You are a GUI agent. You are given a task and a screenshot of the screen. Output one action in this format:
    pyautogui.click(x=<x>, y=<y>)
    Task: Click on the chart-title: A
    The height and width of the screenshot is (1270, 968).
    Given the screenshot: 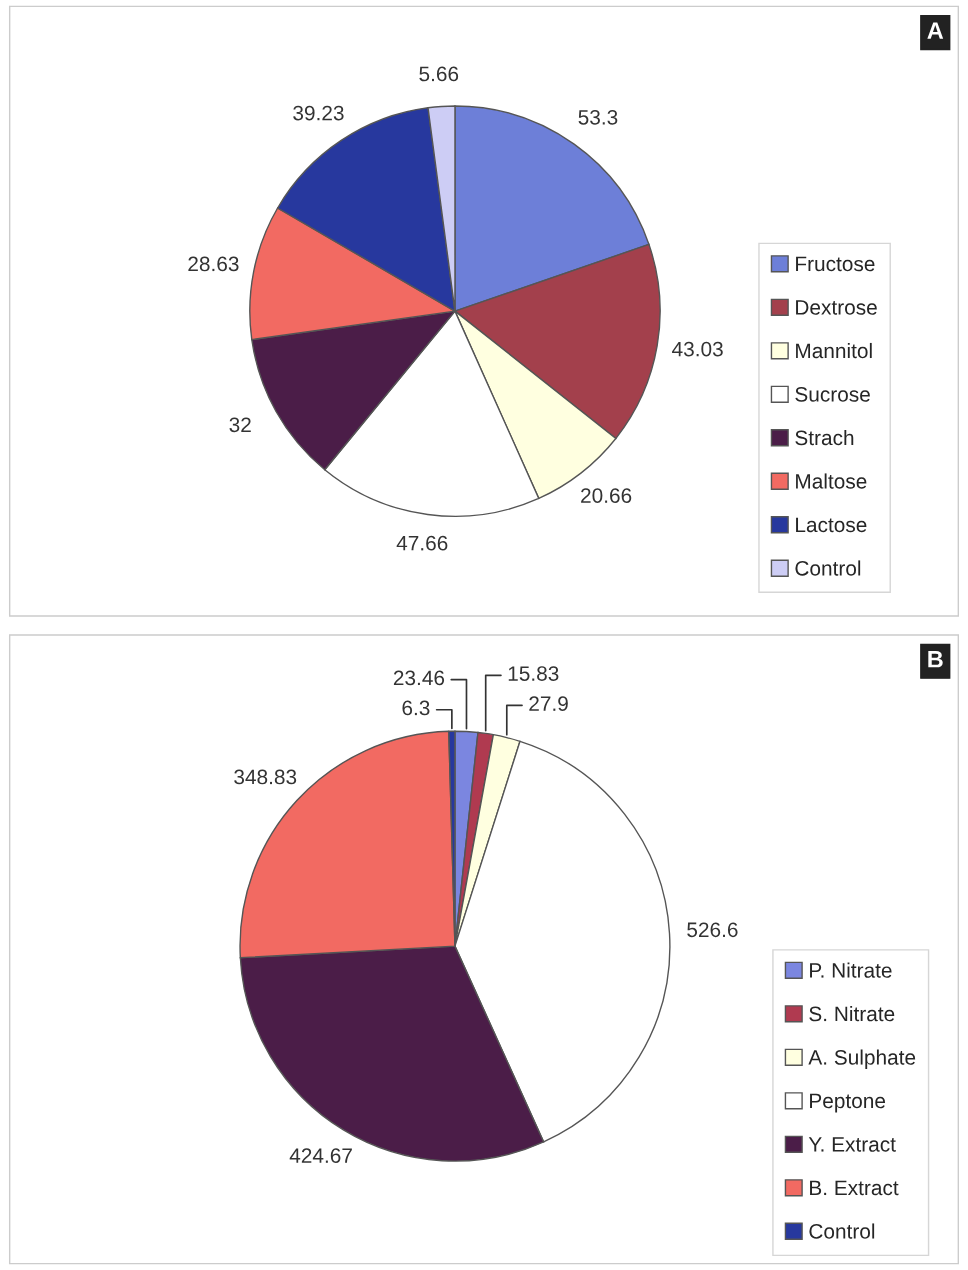 What is the action you would take?
    pyautogui.click(x=935, y=30)
    